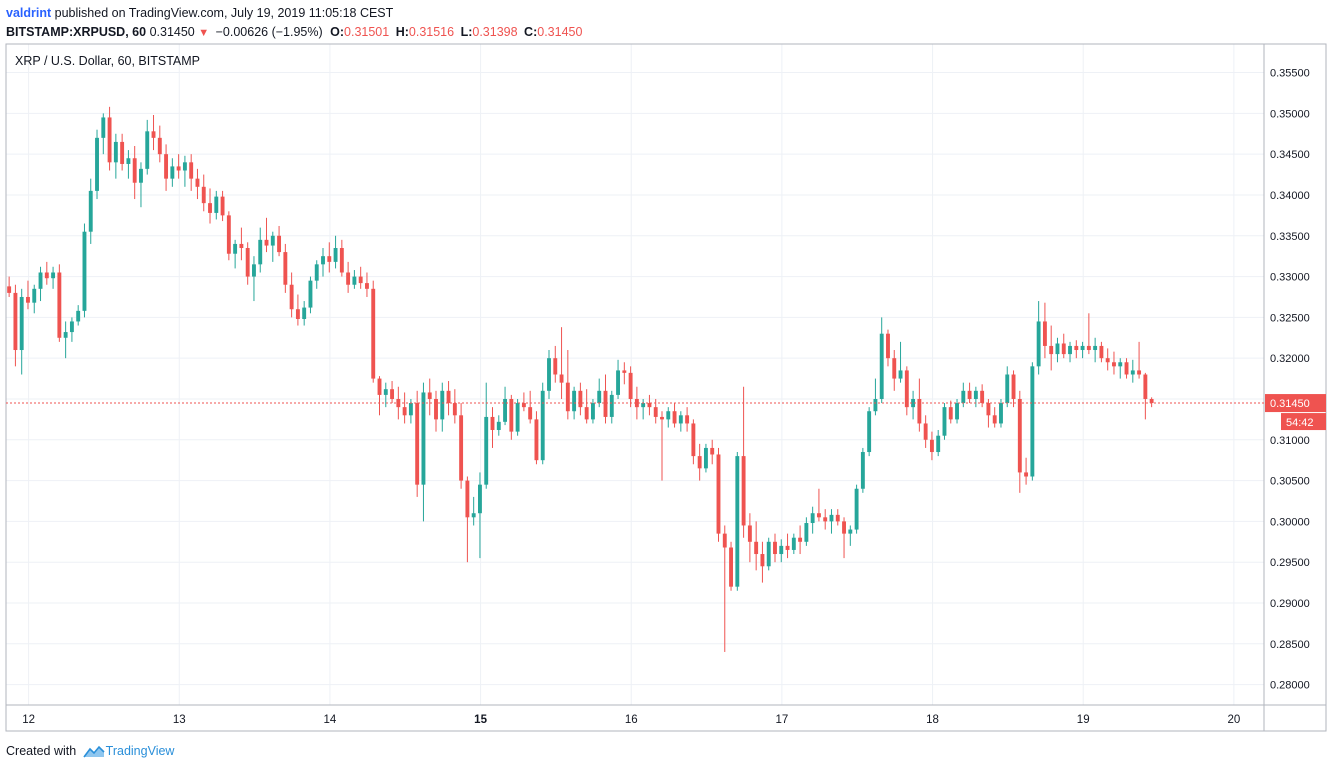 The width and height of the screenshot is (1331, 768). I want to click on y-tick-label: 0.29500, so click(1290, 563).